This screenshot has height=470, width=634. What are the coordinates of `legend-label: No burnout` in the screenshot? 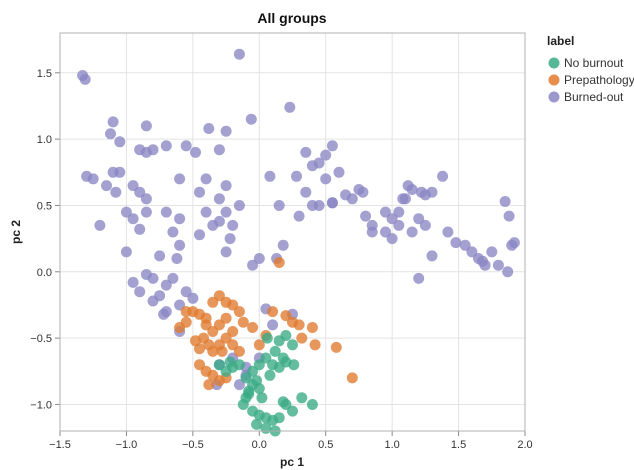 It's located at (594, 63).